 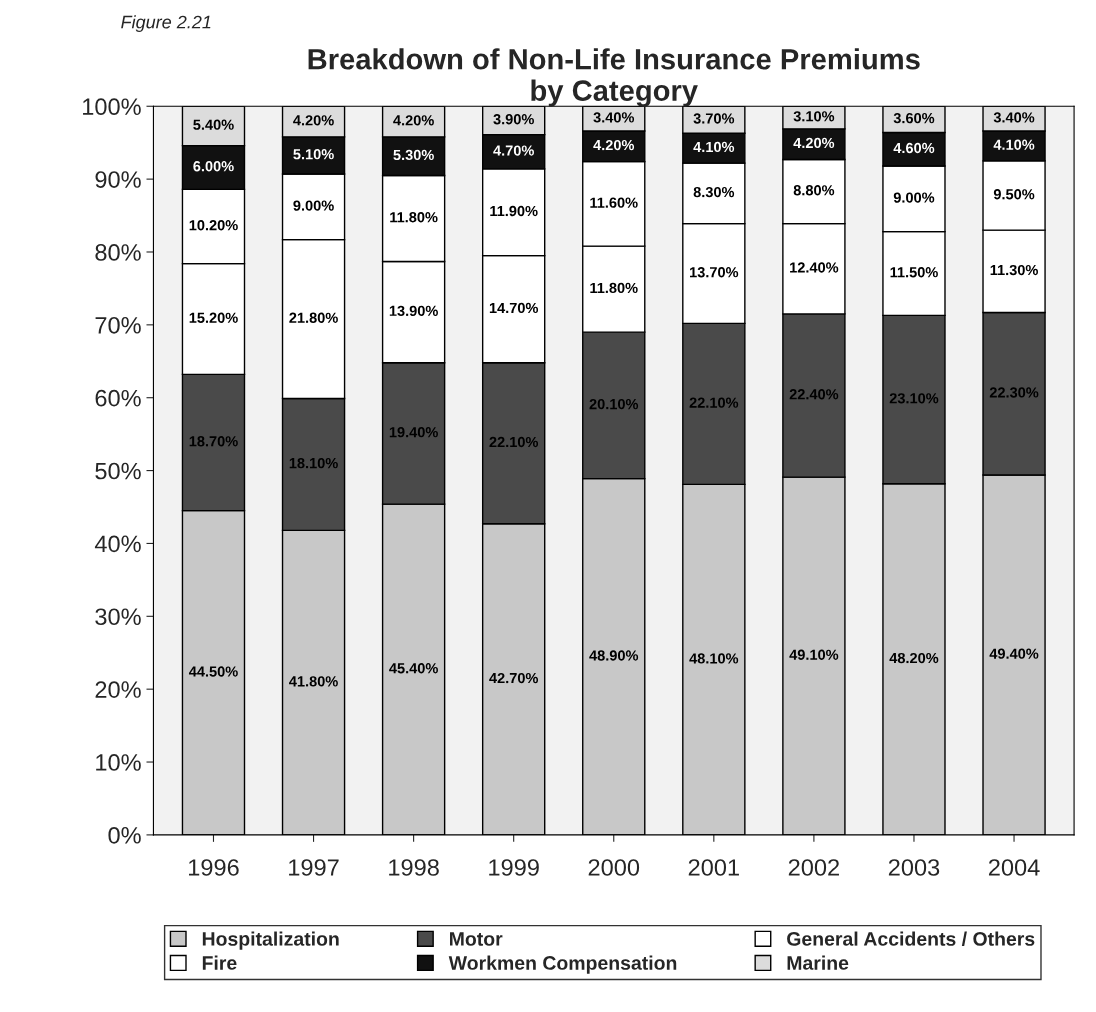 I want to click on y-tick-label: 0%, so click(x=124, y=835).